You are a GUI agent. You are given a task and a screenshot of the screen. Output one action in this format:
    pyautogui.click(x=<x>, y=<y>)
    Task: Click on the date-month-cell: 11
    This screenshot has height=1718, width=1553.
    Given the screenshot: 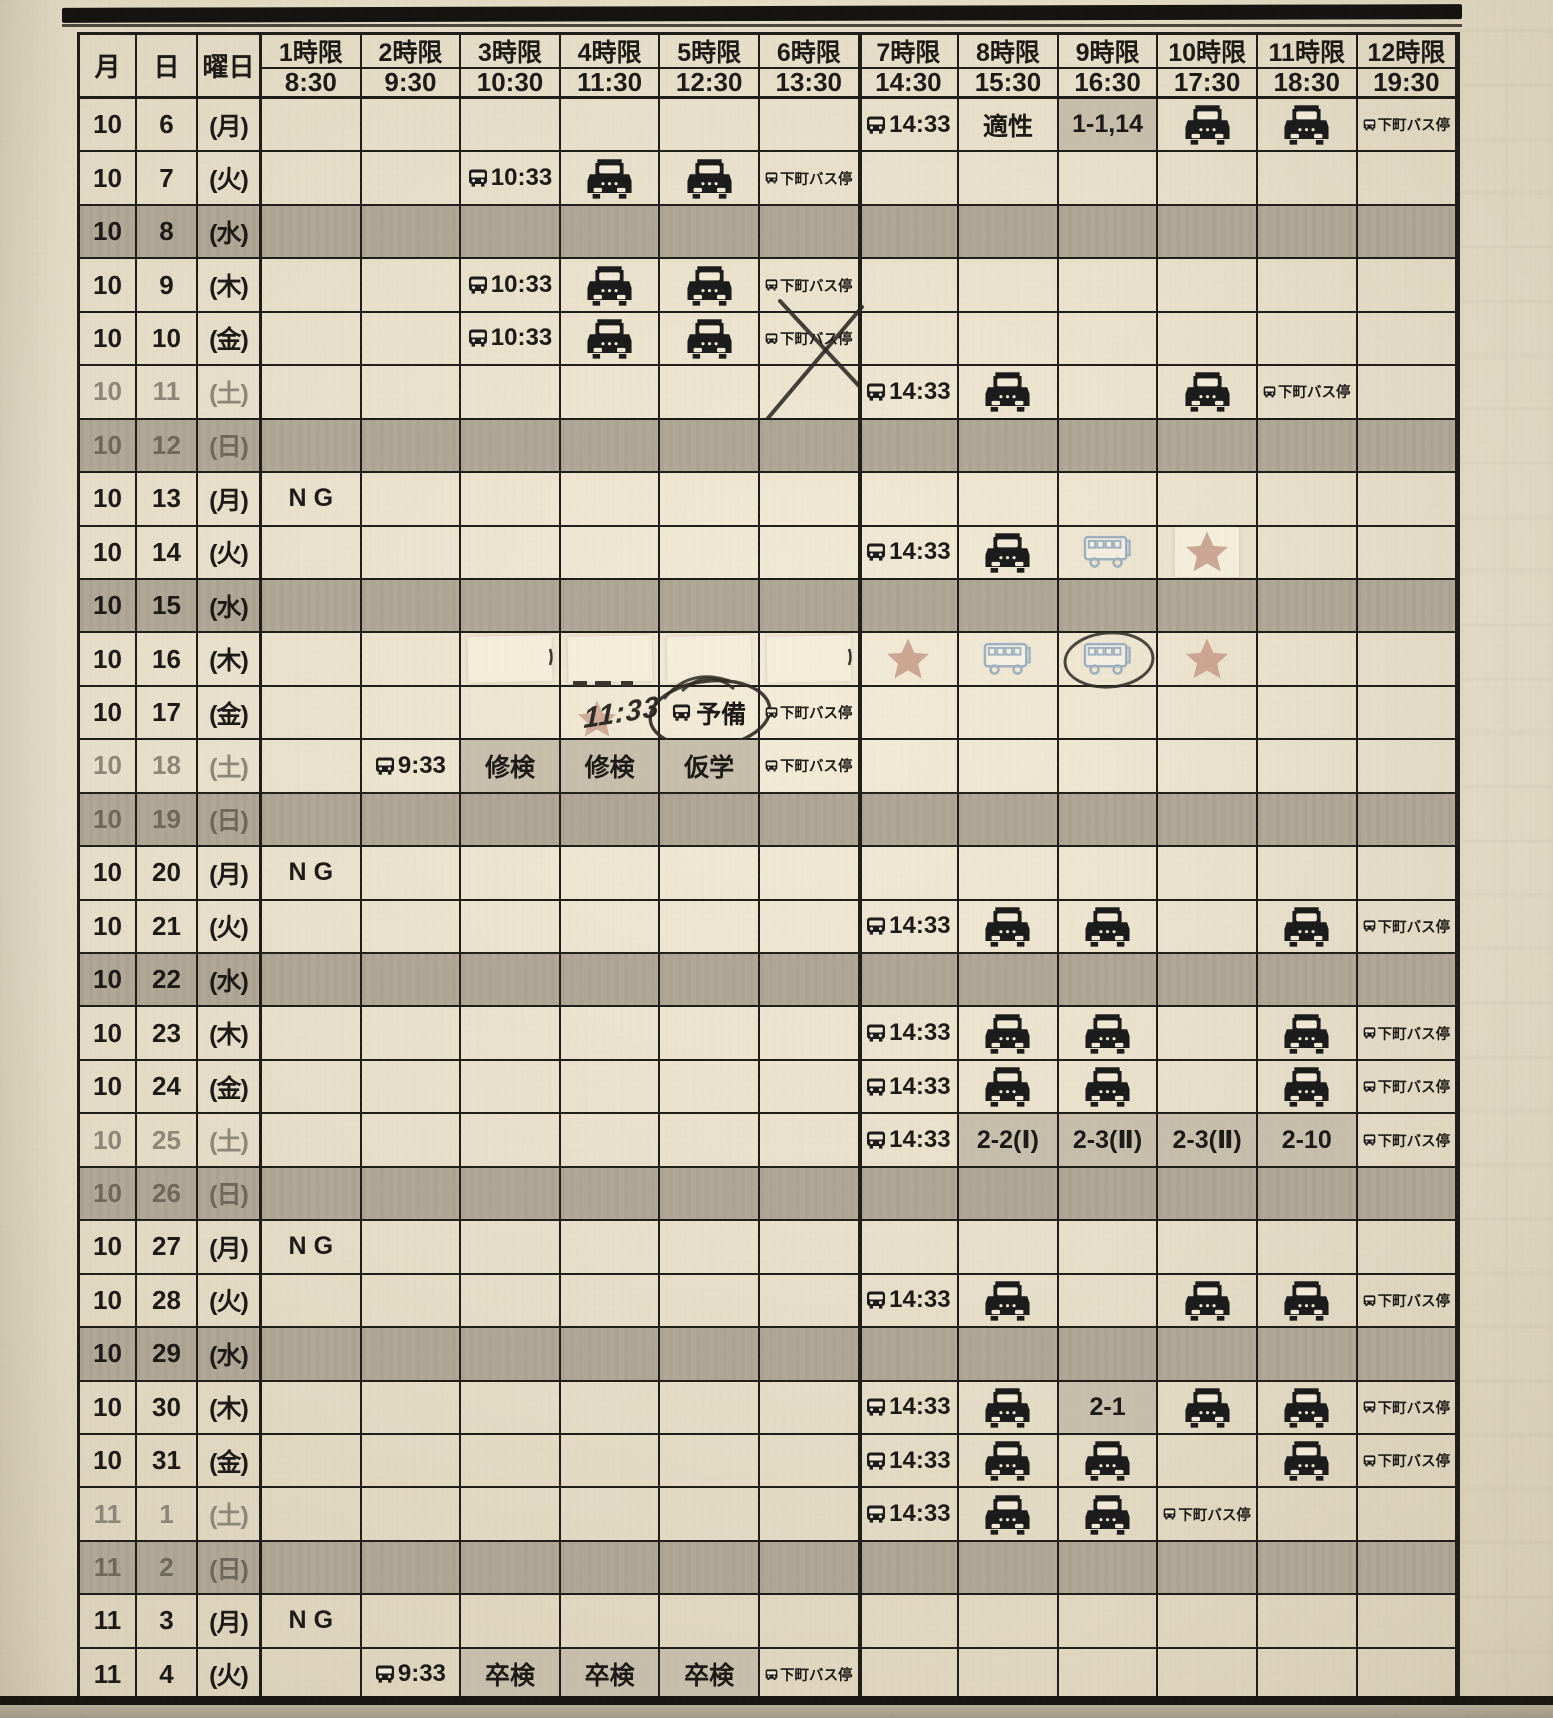 What is the action you would take?
    pyautogui.click(x=108, y=1515)
    